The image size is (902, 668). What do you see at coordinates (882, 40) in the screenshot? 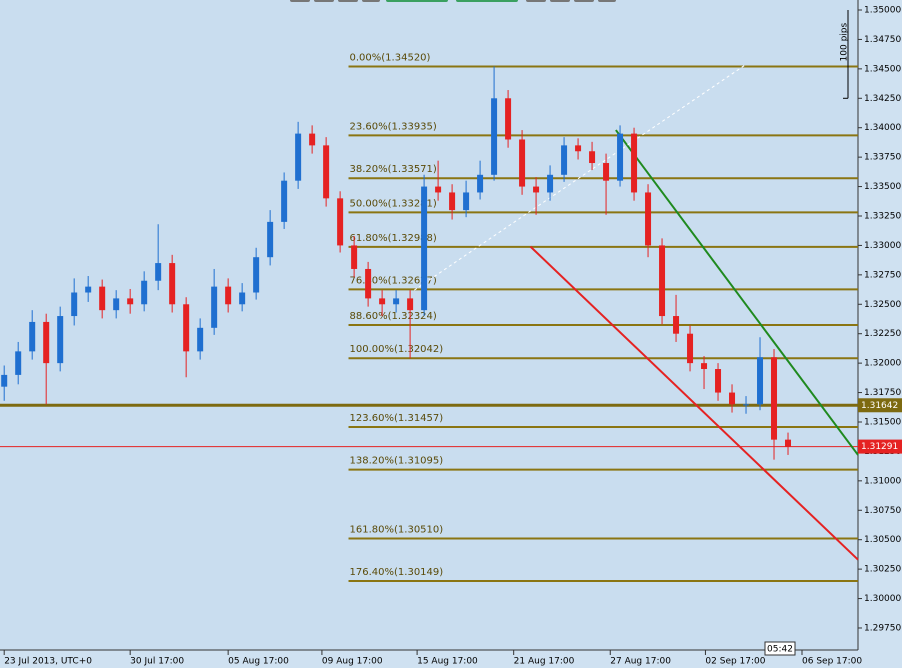
I see `y-tick-label: 1.34750` at bounding box center [882, 40].